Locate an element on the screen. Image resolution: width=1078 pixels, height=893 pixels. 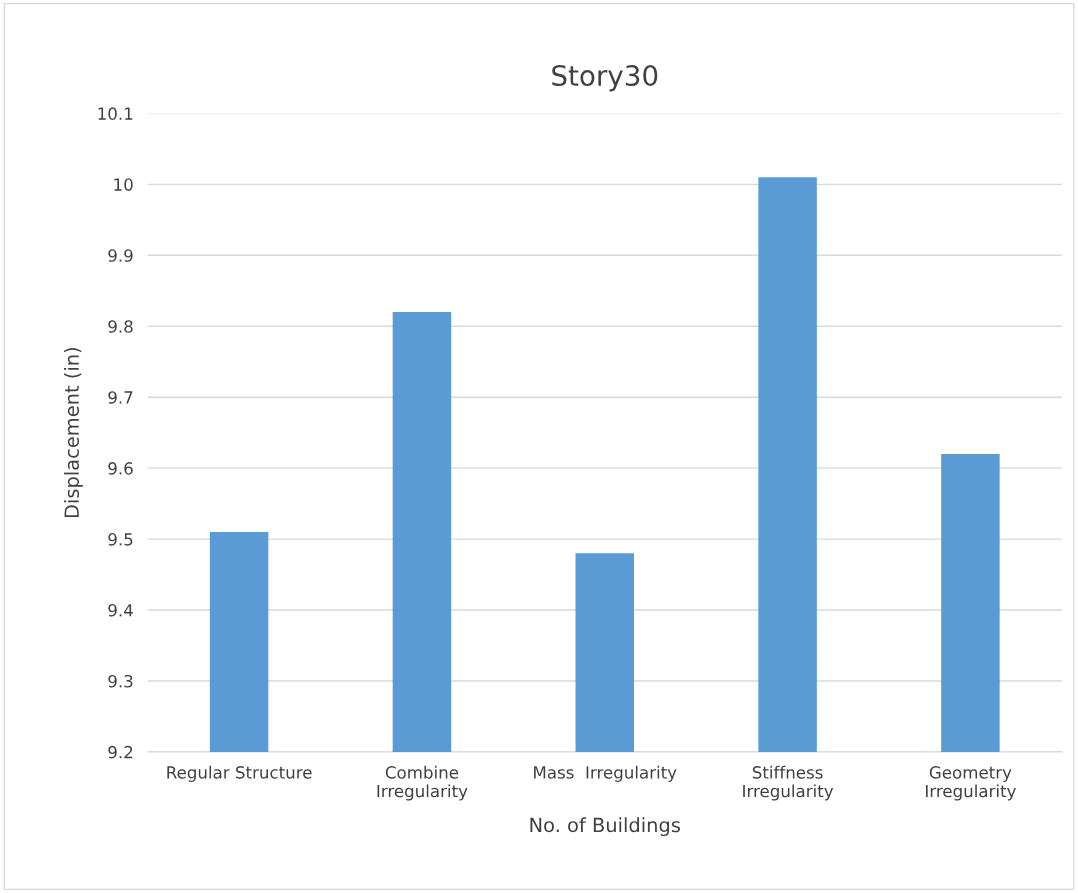
x-tick-label: Geometry Irregularity is located at coordinates (971, 783).